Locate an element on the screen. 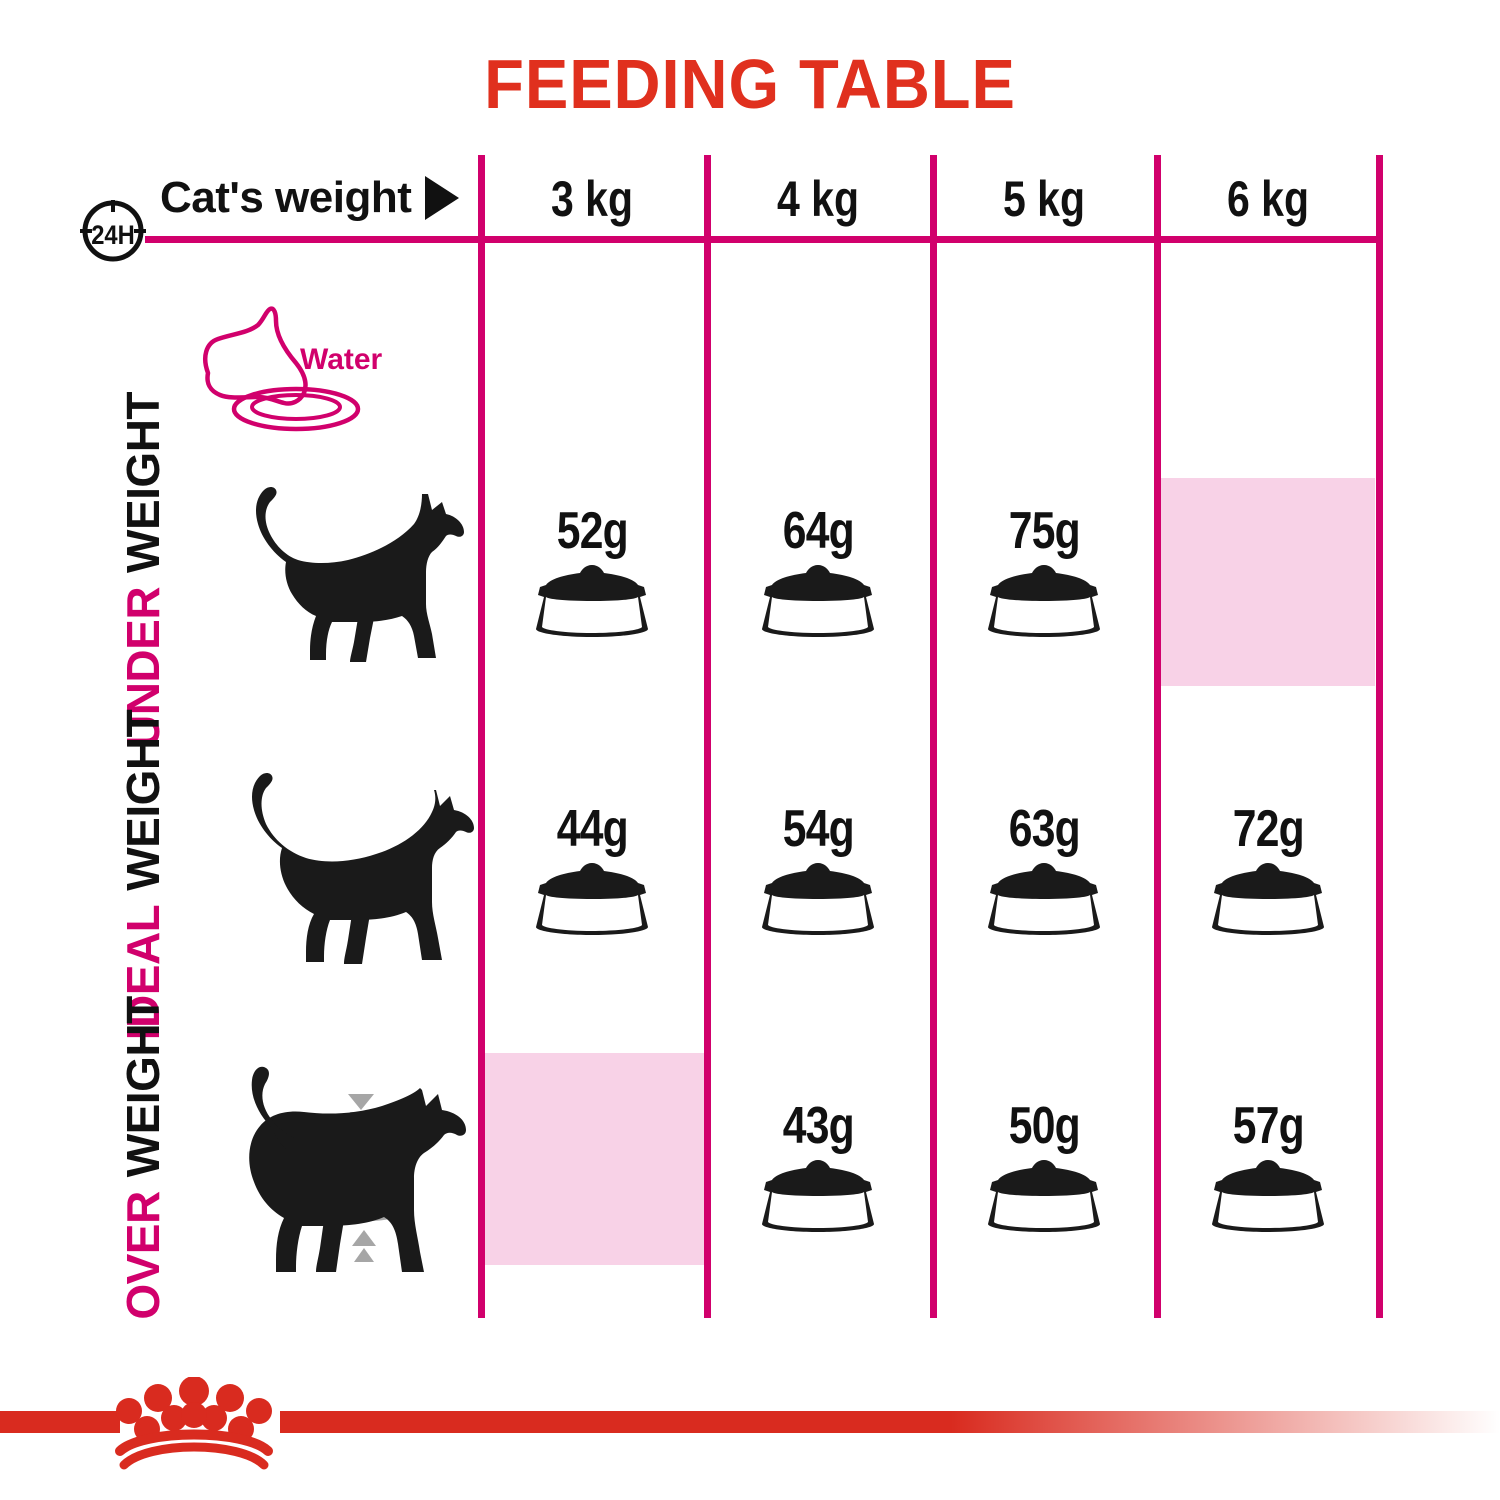 The image size is (1500, 1500). cell-ideal-6kg: 72g is located at coordinates (1268, 871).